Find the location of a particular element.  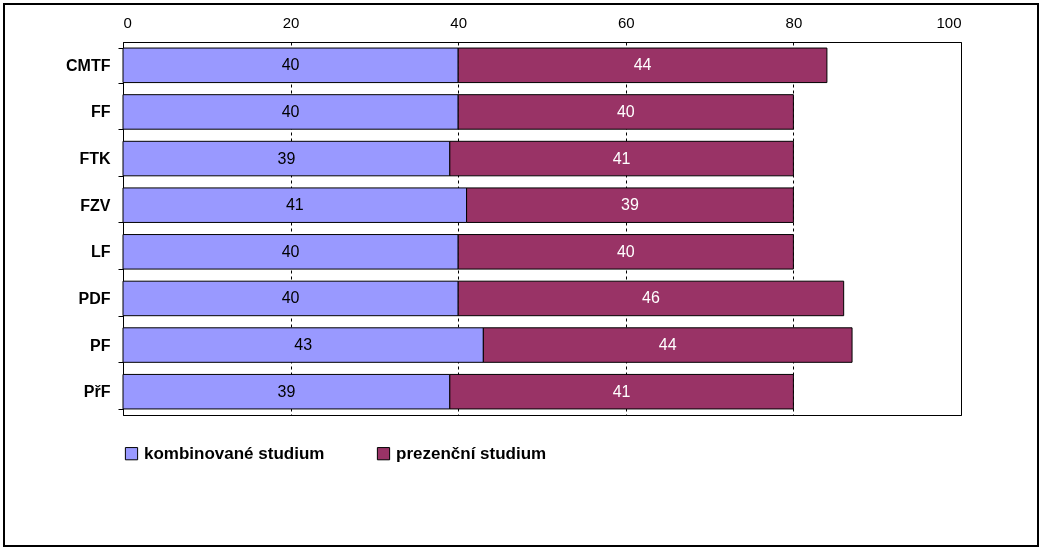

y-tick-label: PF is located at coordinates (100, 345).